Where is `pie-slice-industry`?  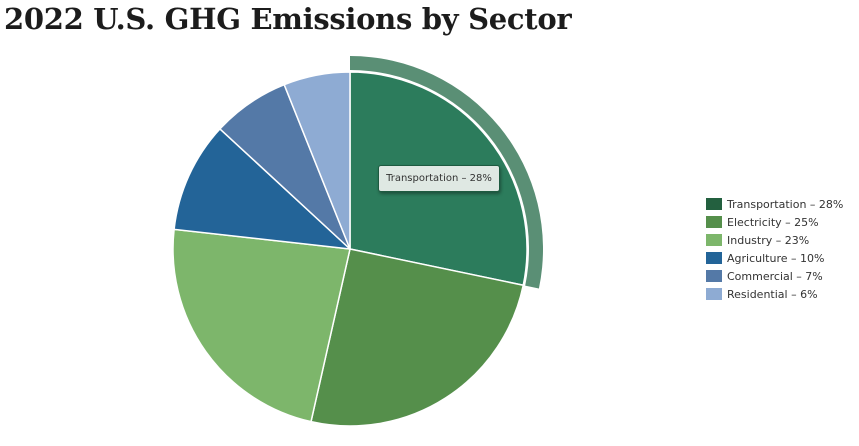 pie-slice-industry is located at coordinates (261, 325).